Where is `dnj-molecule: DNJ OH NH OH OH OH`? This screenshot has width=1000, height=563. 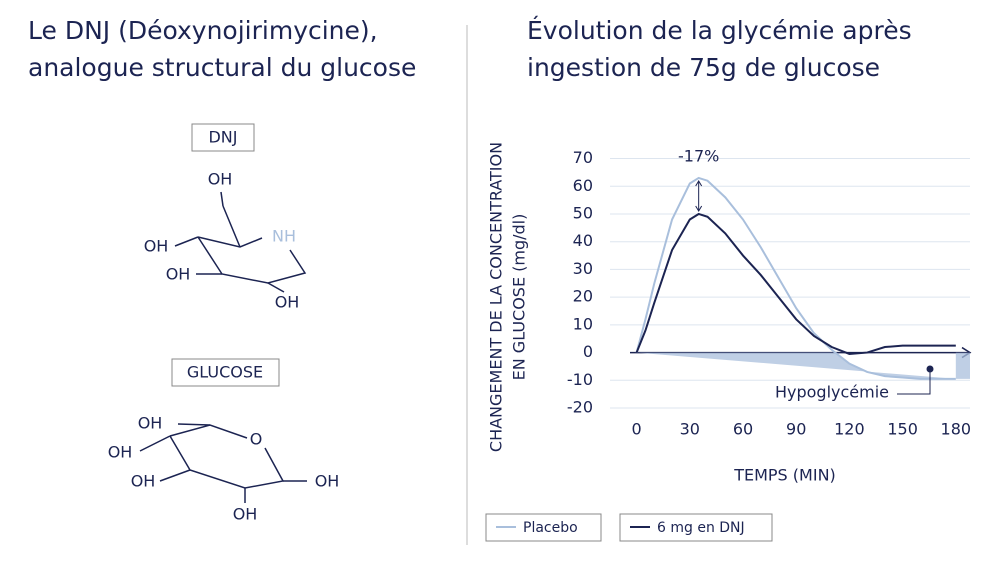 dnj-molecule: DNJ OH NH OH OH OH is located at coordinates (225, 217).